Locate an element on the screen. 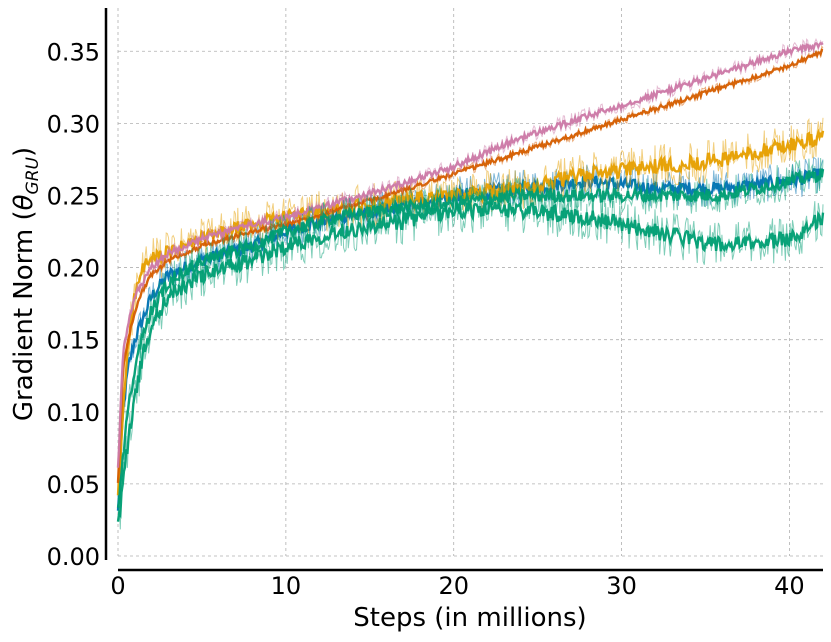  y-axis-title-sub: GRU is located at coordinates (33, 175).